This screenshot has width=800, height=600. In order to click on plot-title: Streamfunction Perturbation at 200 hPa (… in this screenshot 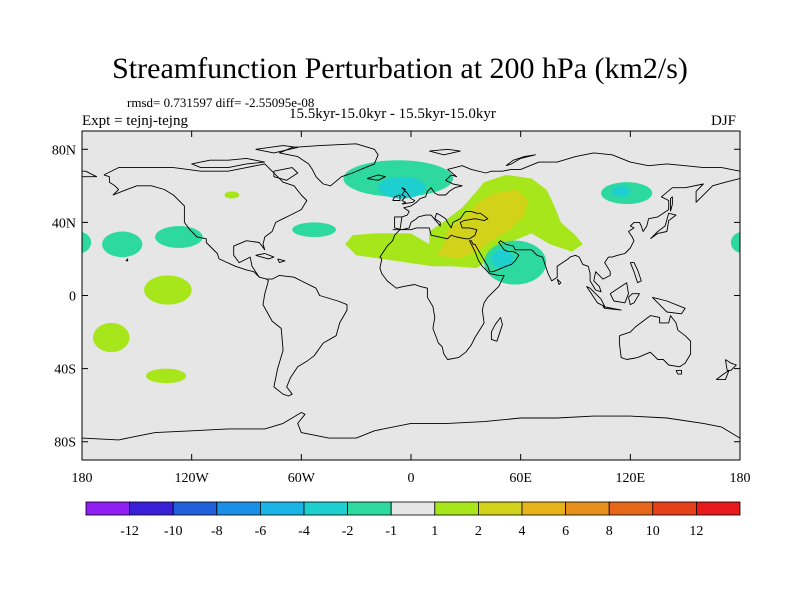, I will do `click(400, 68)`.